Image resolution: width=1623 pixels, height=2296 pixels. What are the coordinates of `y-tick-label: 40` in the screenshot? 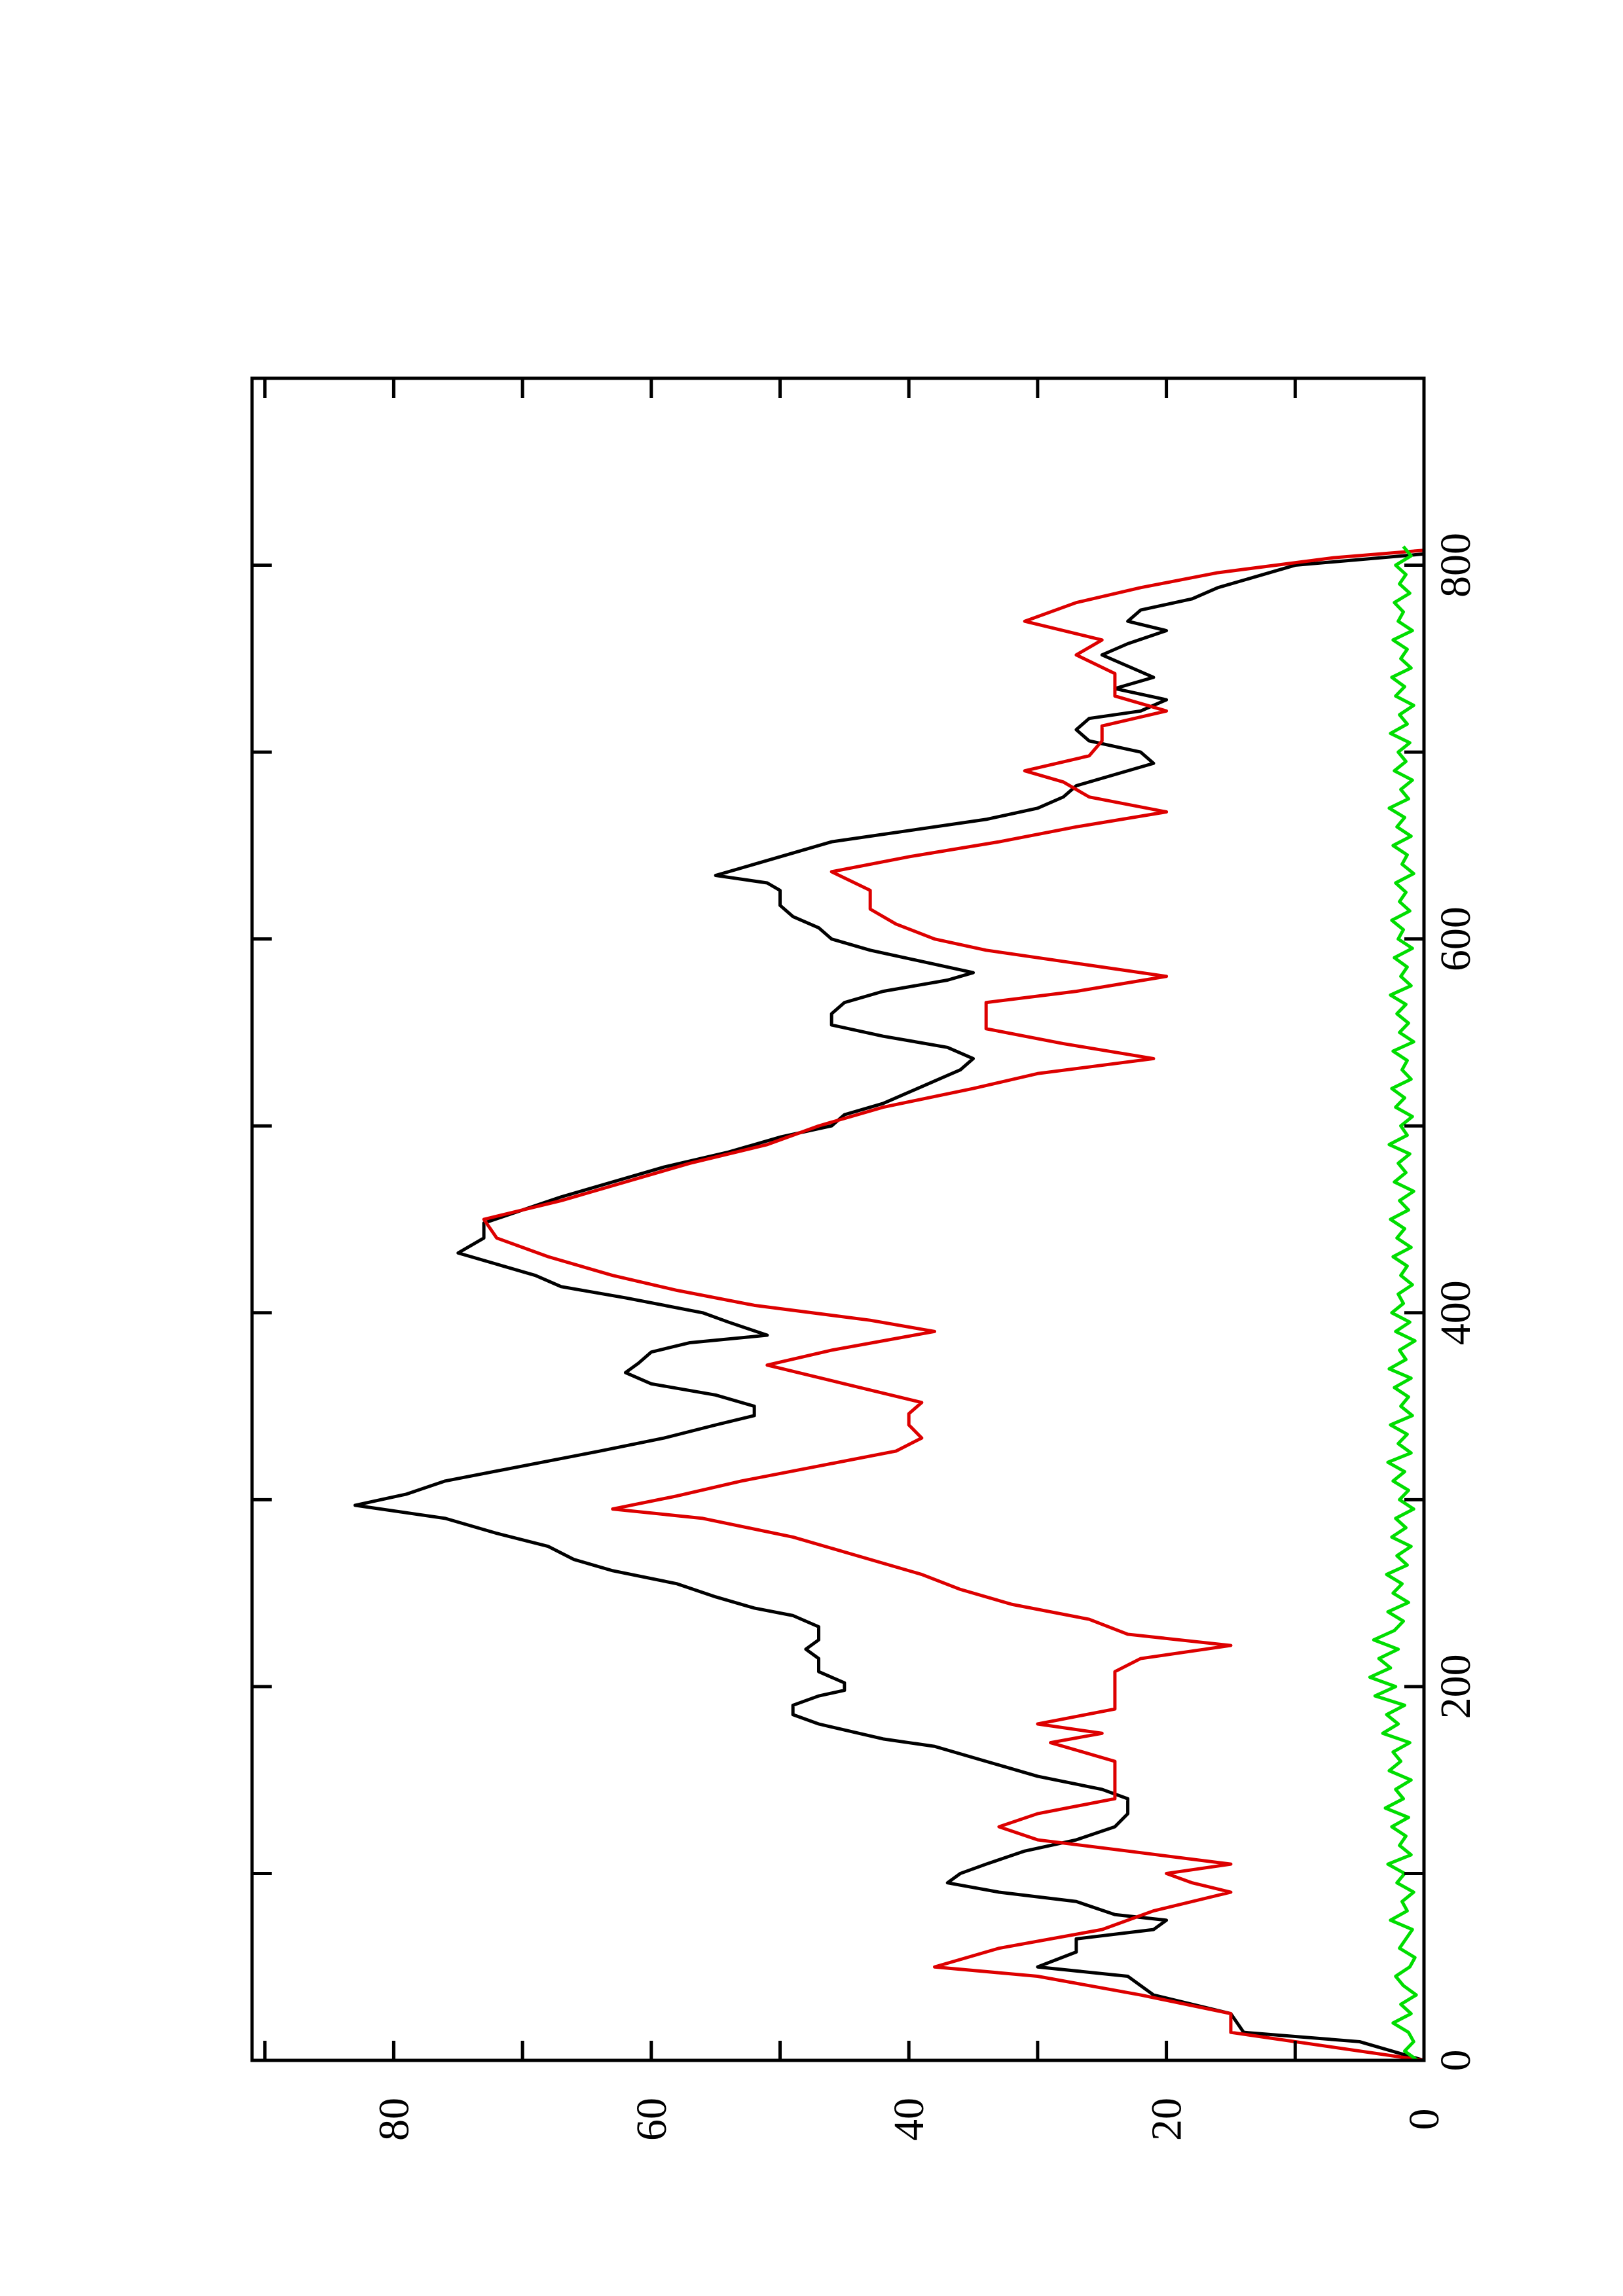 It's located at (909, 2119).